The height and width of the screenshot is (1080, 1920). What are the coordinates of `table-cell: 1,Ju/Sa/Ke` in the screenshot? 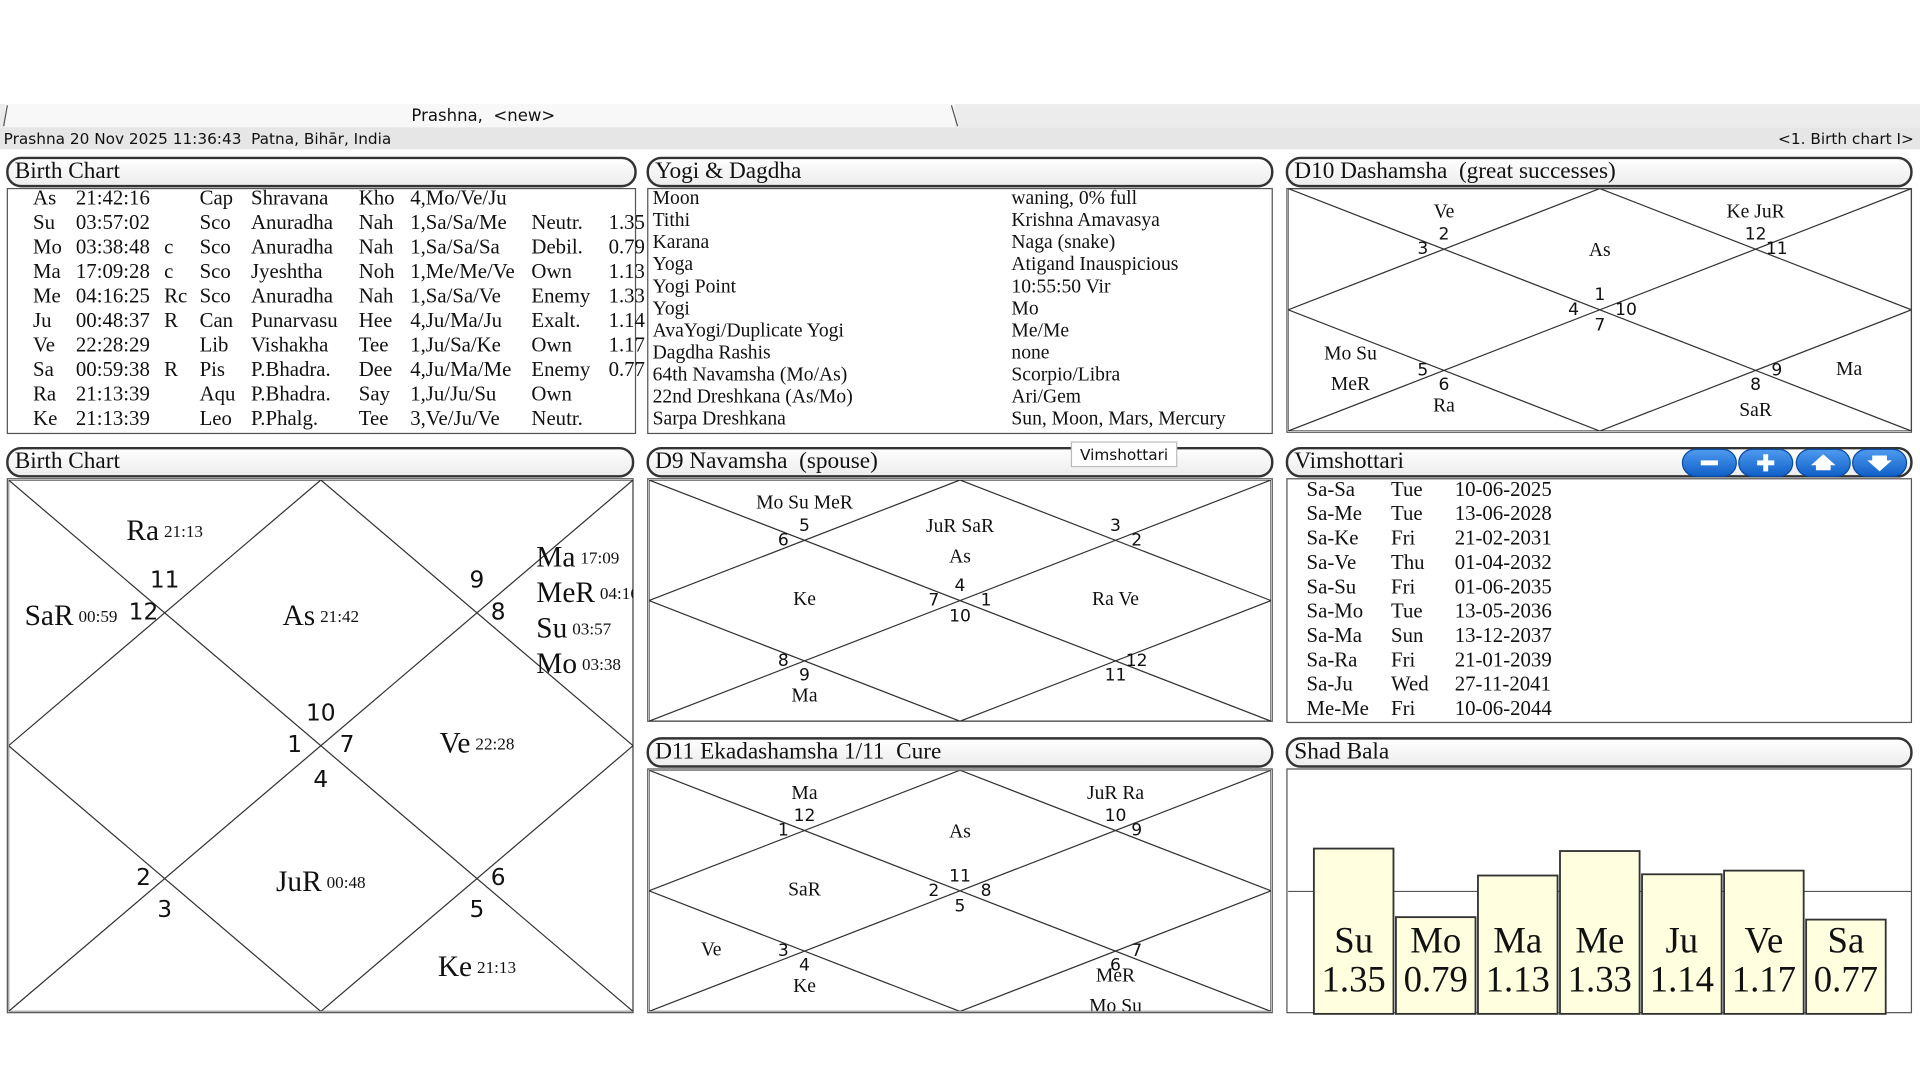 It's located at (455, 344).